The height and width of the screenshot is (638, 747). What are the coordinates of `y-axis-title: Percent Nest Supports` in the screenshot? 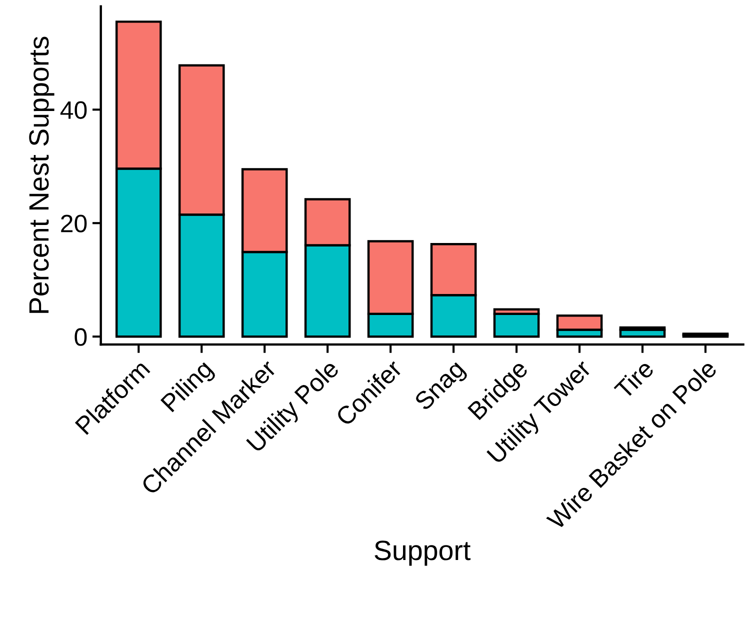 It's located at (41, 174).